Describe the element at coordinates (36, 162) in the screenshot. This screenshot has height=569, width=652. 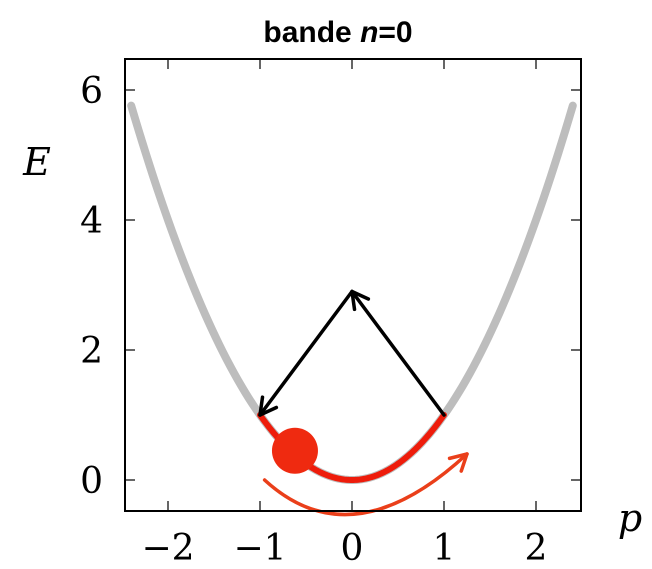
I see `y-axis-label: E` at that location.